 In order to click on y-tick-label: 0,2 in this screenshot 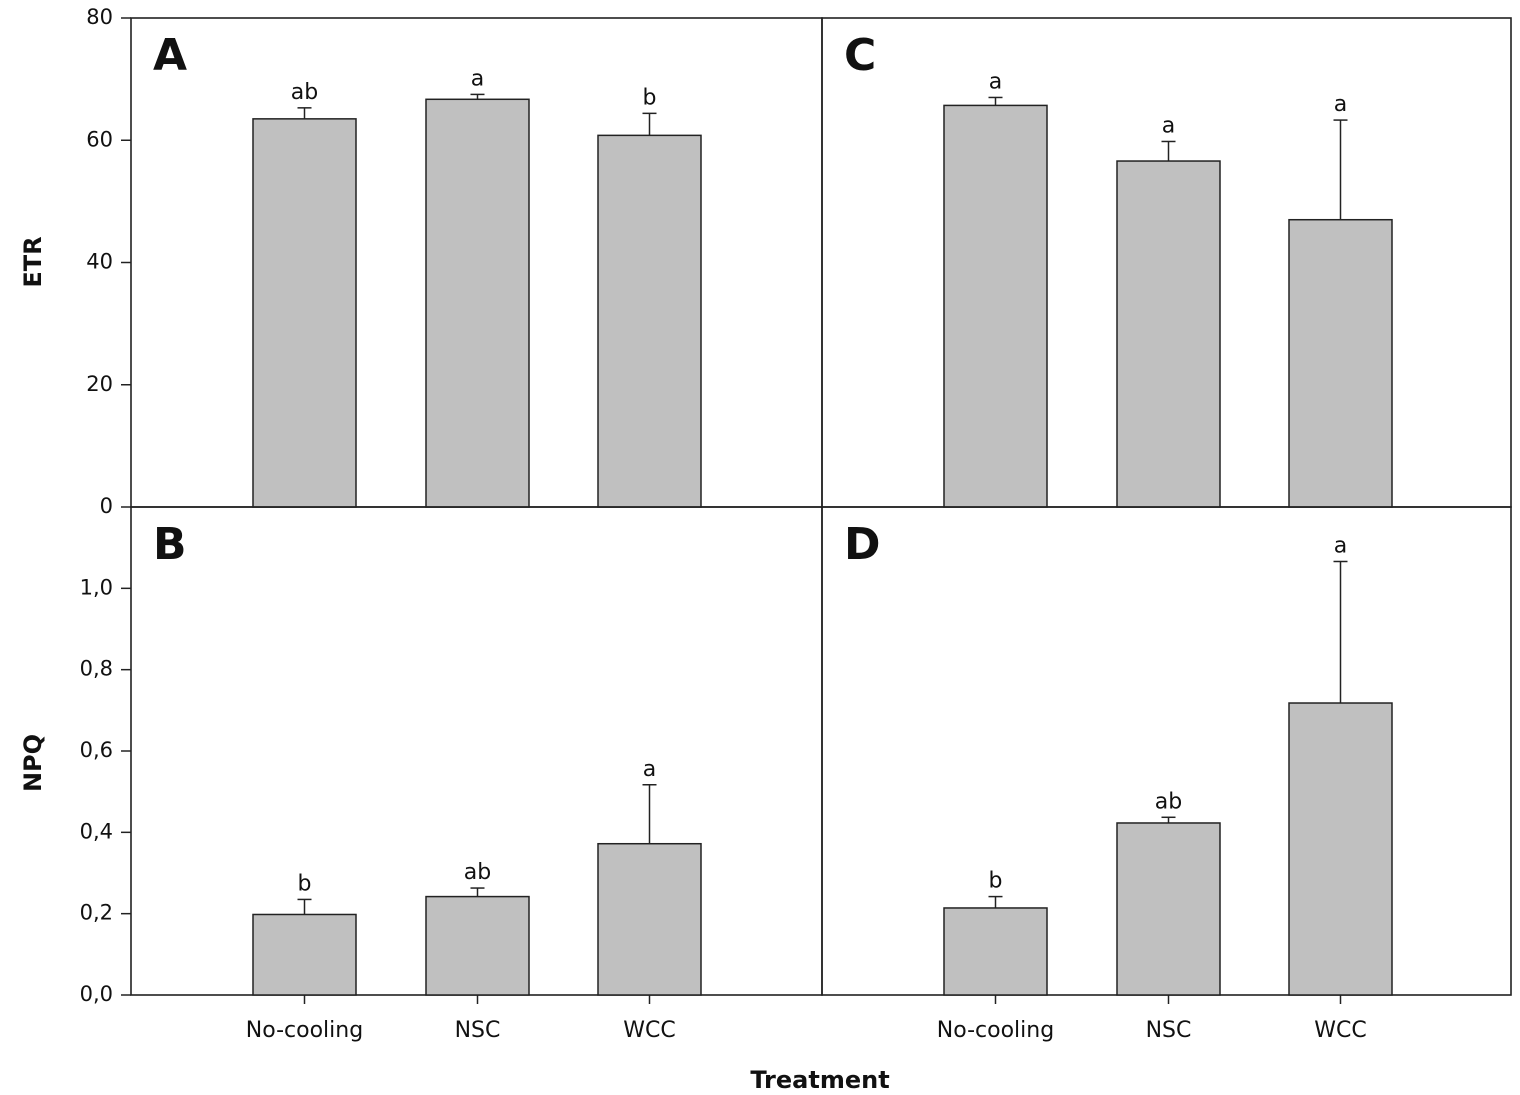, I will do `click(96, 913)`.